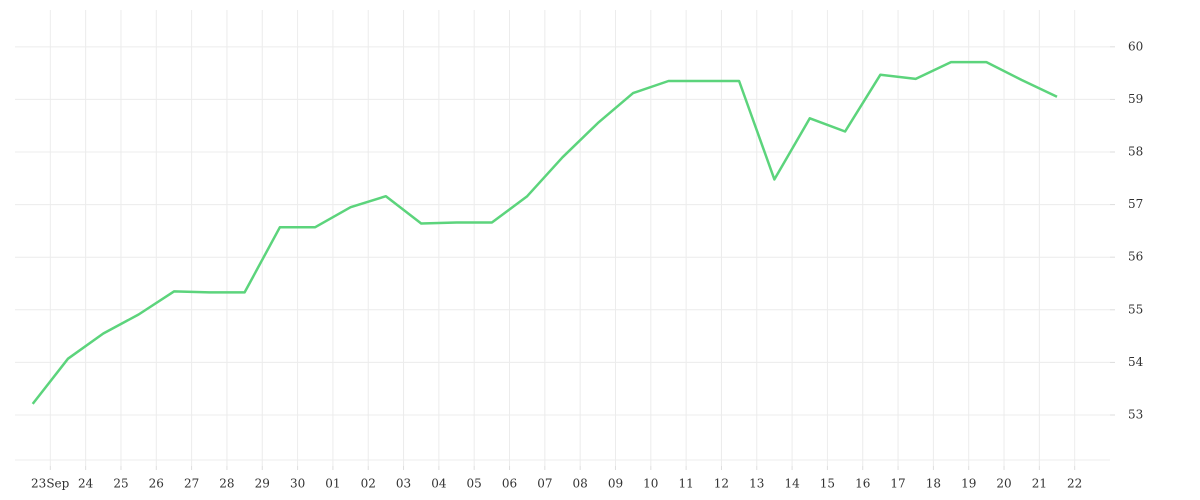 This screenshot has width=1200, height=500. I want to click on x-tick-label: 08, so click(580, 484).